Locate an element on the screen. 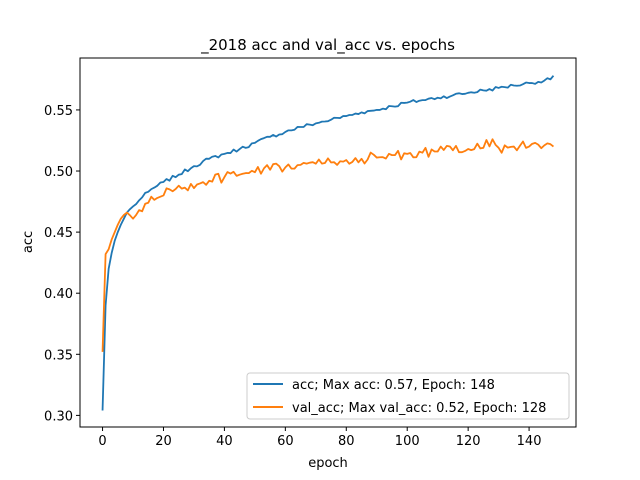 This screenshot has height=480, width=640. y-tick-label: 0.35 is located at coordinates (58, 355).